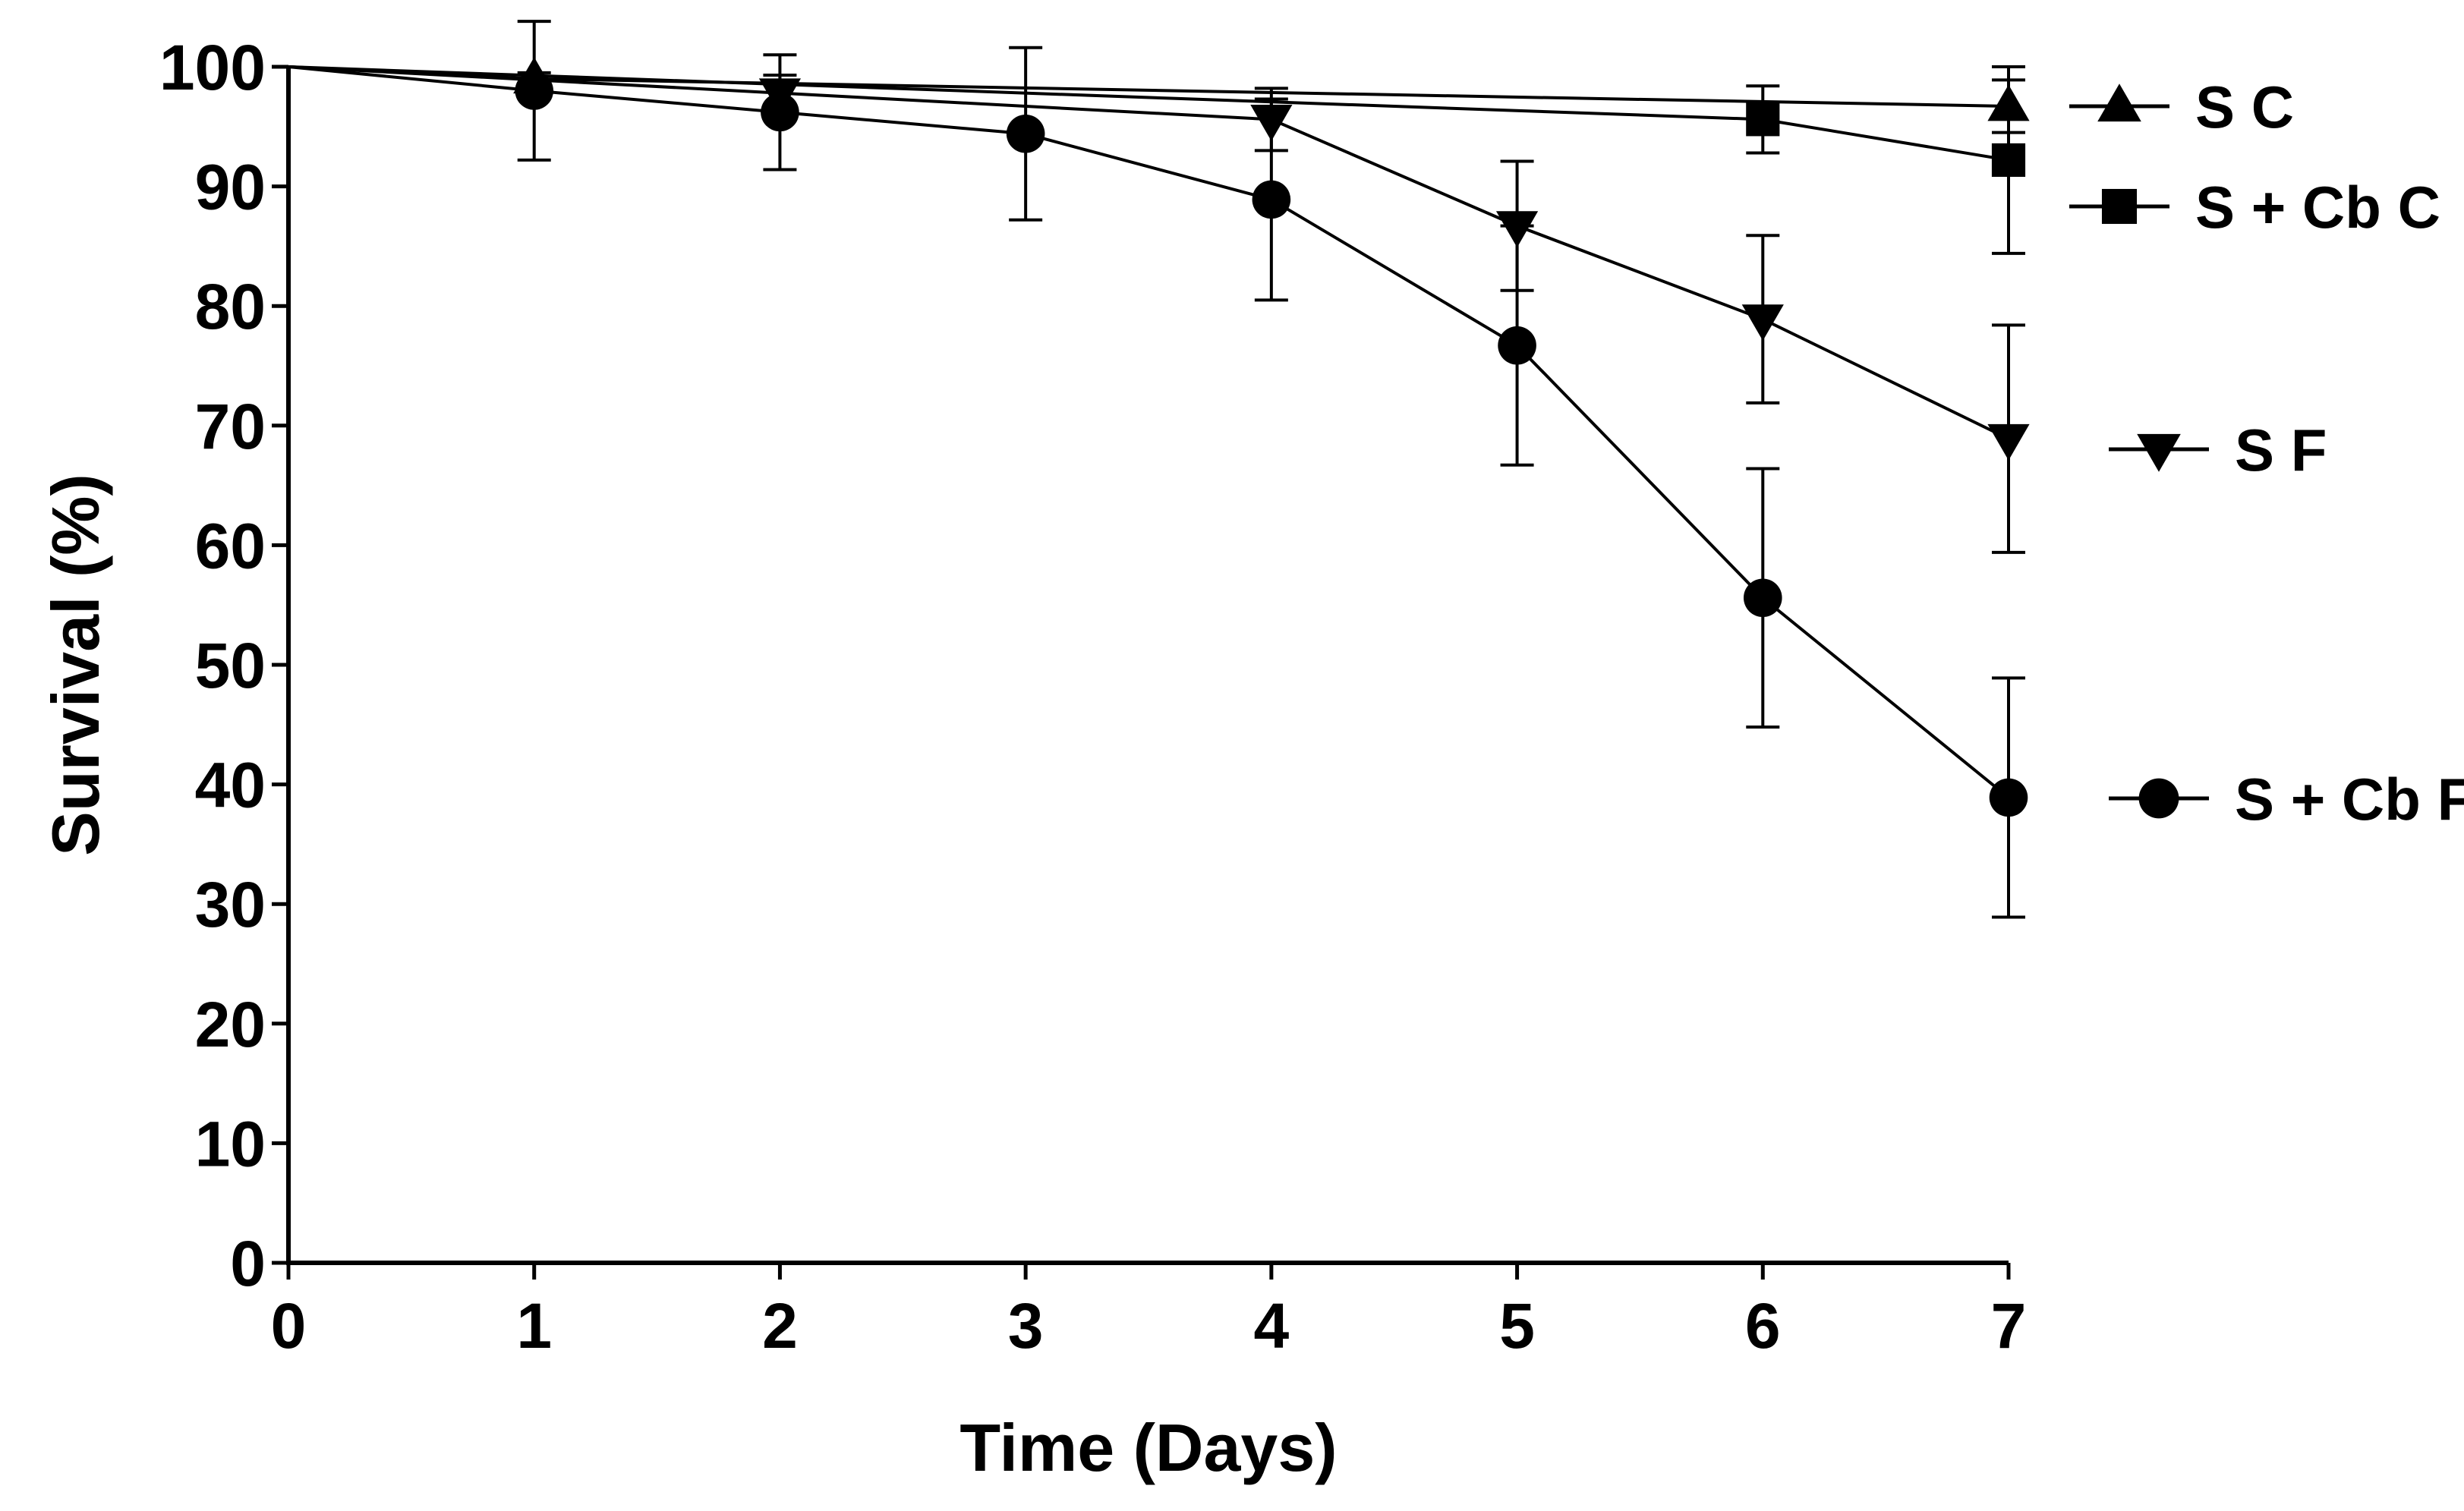 The image size is (2464, 1511). Describe the element at coordinates (2218, 450) in the screenshot. I see `legend-item-s-f: S F` at that location.